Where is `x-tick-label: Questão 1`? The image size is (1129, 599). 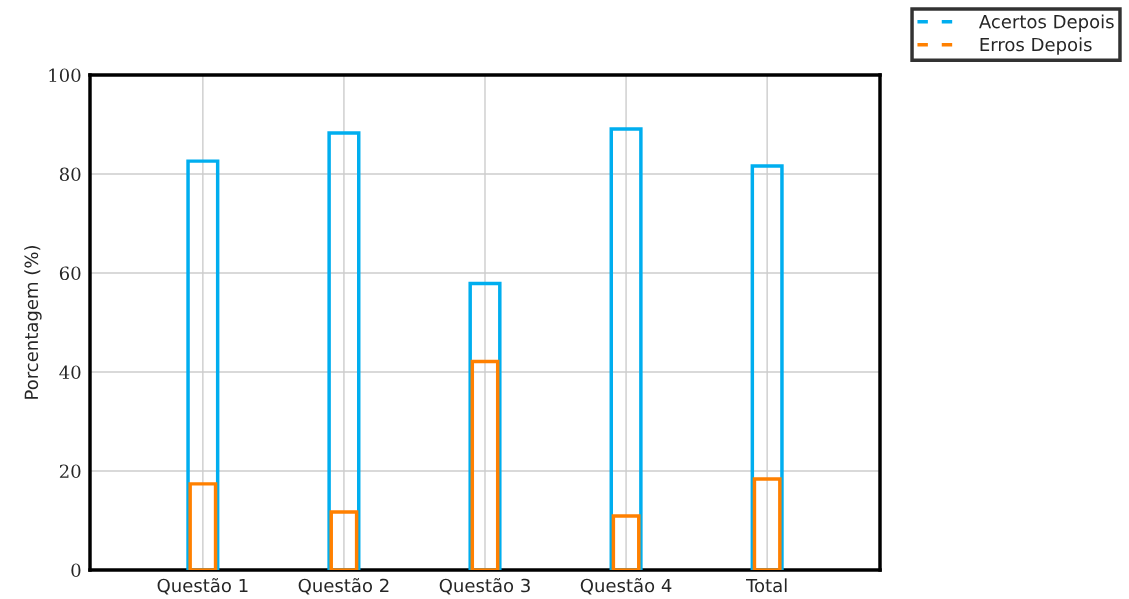 x-tick-label: Questão 1 is located at coordinates (202, 586).